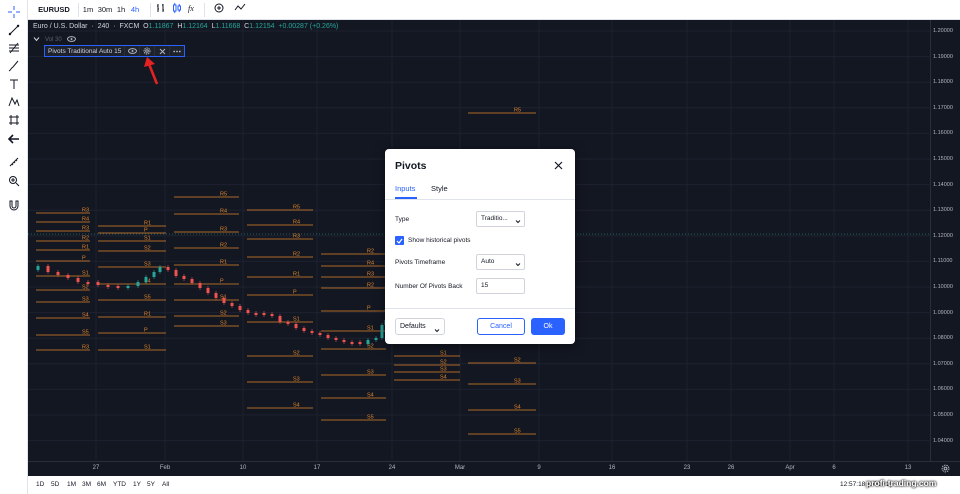  I want to click on bar-style-icon, so click(161, 10).